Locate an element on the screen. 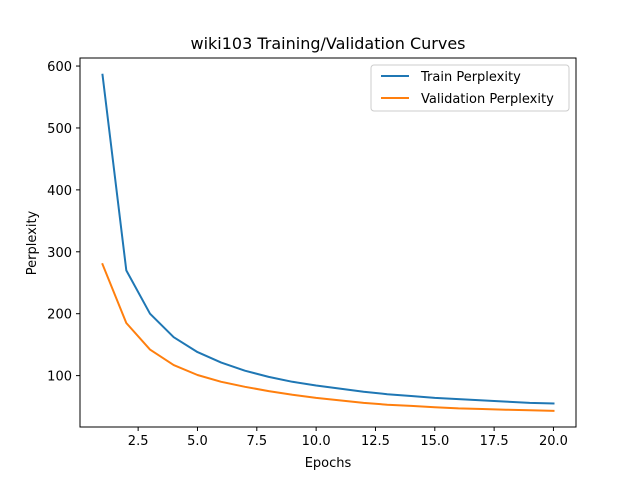 The image size is (640, 480). x-tick-label: 17.5 is located at coordinates (494, 441).